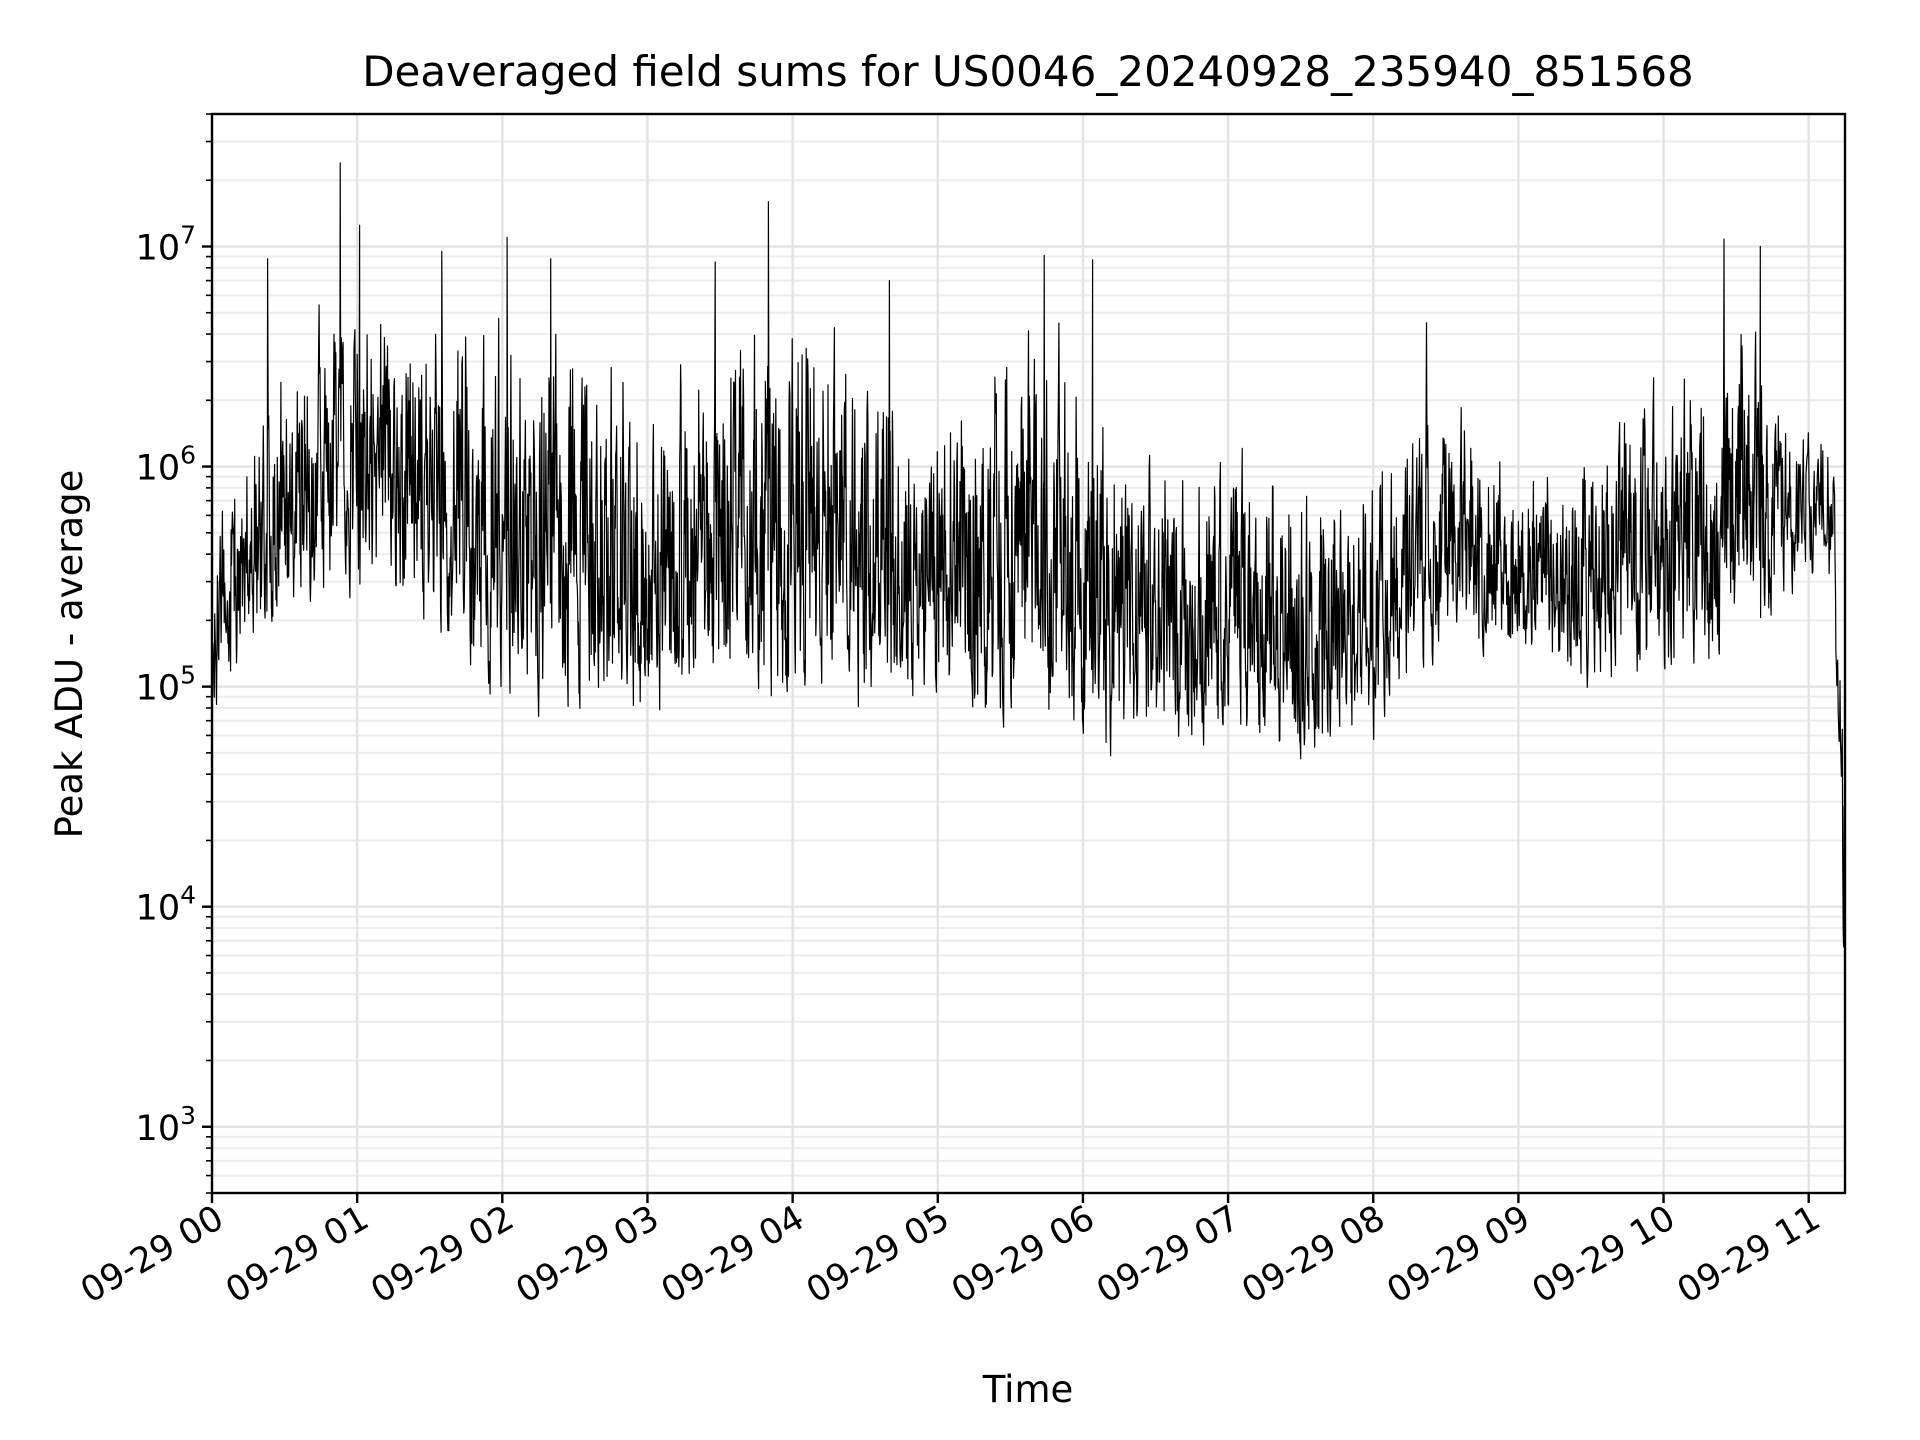 The width and height of the screenshot is (1920, 1440). What do you see at coordinates (166, 1125) in the screenshot?
I see `y-tick-label: 10³` at bounding box center [166, 1125].